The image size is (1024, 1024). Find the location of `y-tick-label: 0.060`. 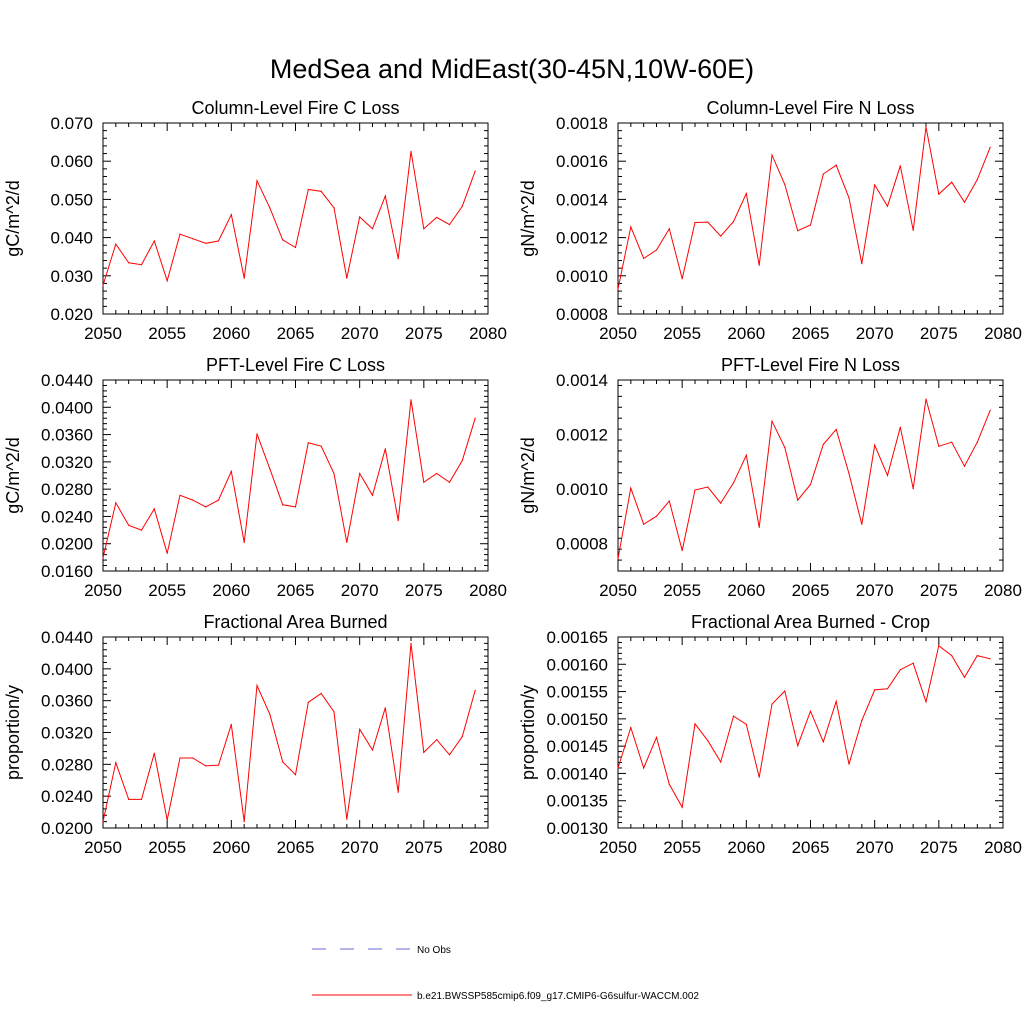

y-tick-label: 0.060 is located at coordinates (71, 161).